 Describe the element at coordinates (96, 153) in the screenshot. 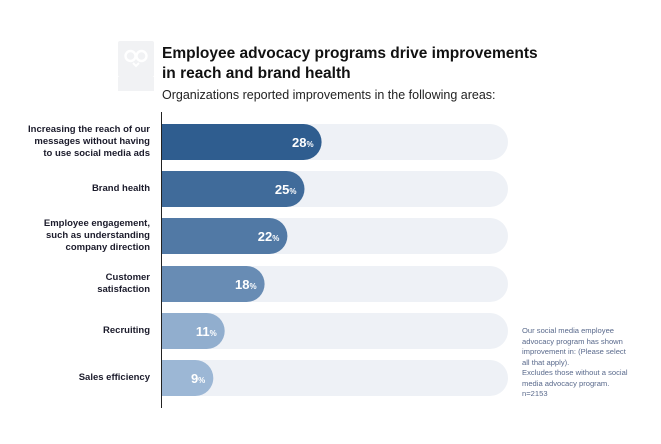

I see `category-label-line: to use social media ads` at that location.